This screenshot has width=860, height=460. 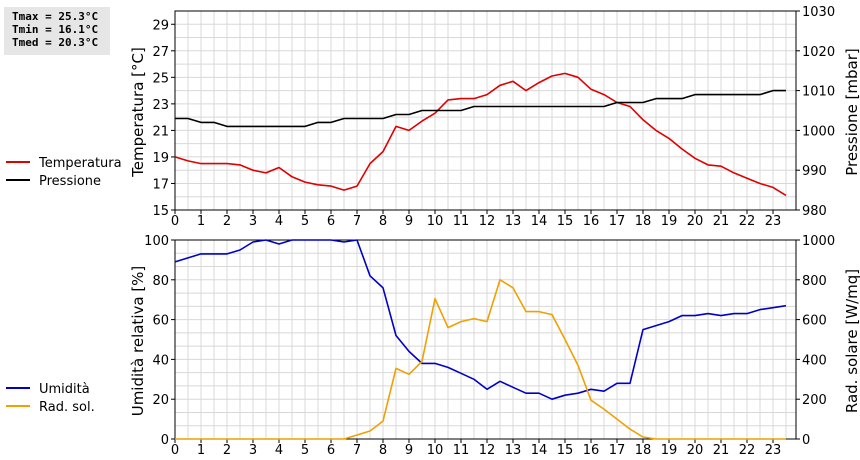 I want to click on chart1-y-right-tick-label: 1010, so click(x=818, y=92).